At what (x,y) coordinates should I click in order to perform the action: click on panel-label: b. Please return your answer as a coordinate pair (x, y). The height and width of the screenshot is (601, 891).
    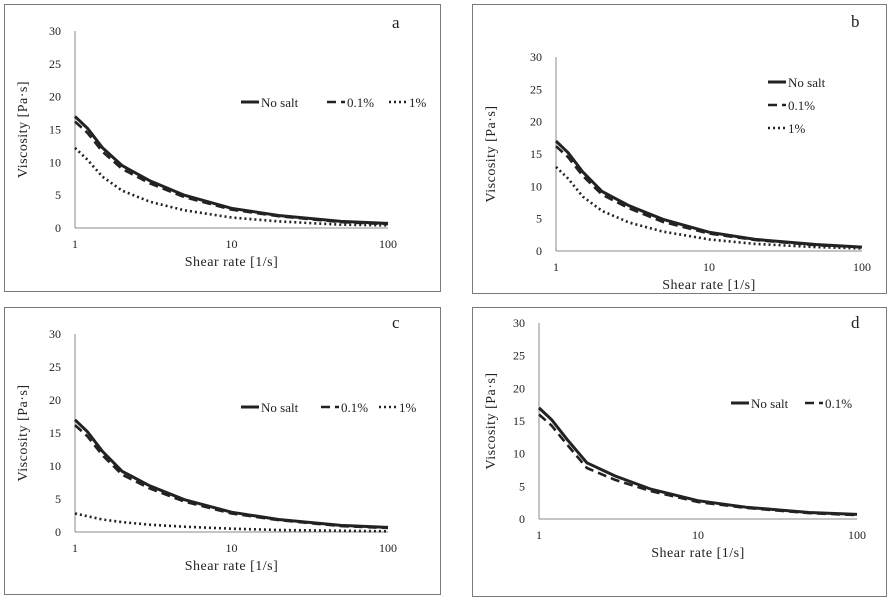
    Looking at the image, I should click on (855, 21).